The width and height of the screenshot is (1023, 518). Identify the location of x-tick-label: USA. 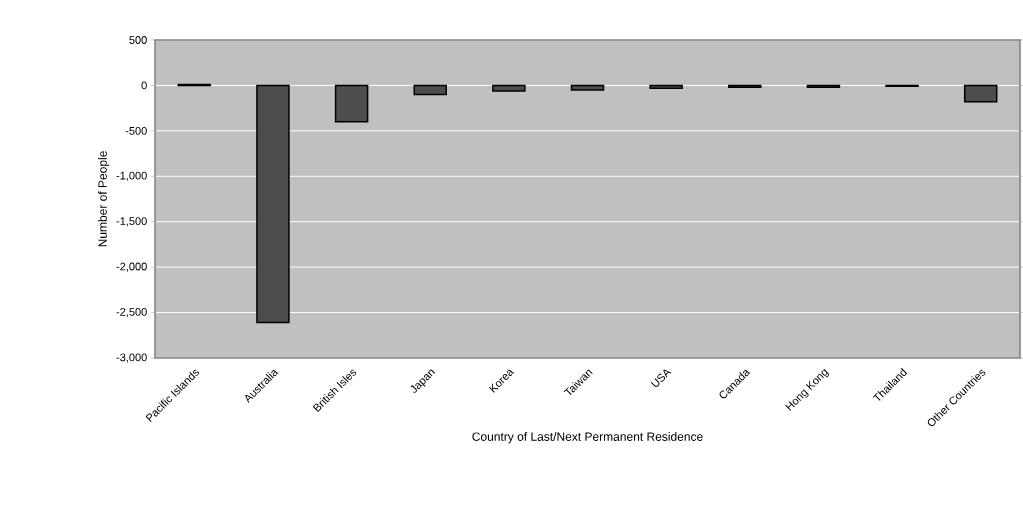
(661, 378).